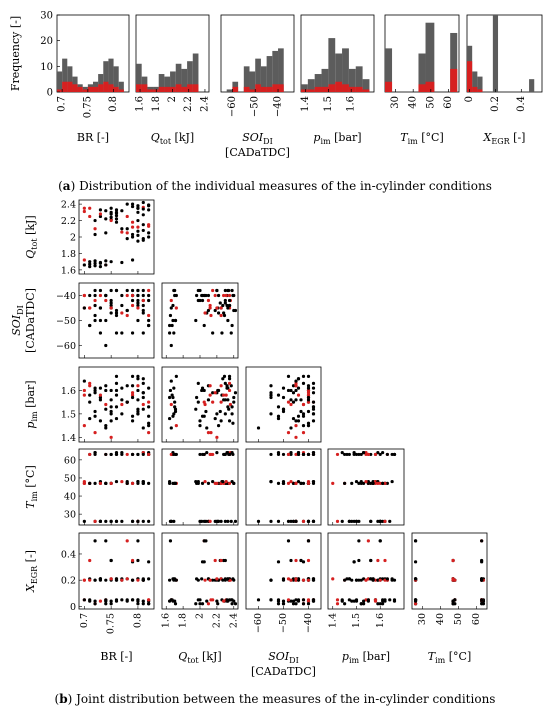 Image resolution: width=550 pixels, height=715 pixels. Describe the element at coordinates (70, 478) in the screenshot. I see `y-tick-label: 50` at that location.